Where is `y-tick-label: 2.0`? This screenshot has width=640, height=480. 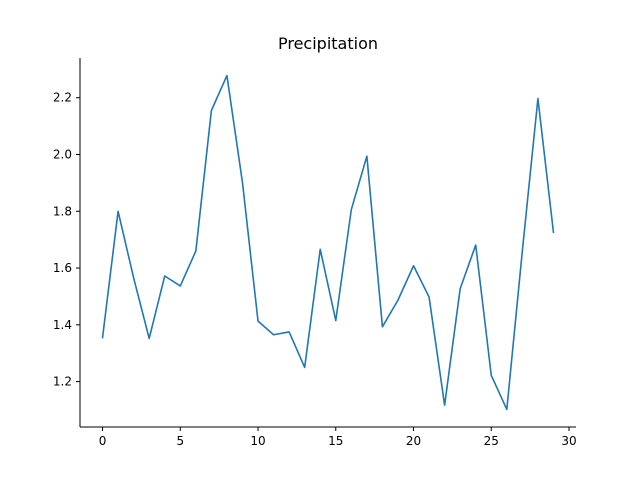
y-tick-label: 2.0 is located at coordinates (62, 155).